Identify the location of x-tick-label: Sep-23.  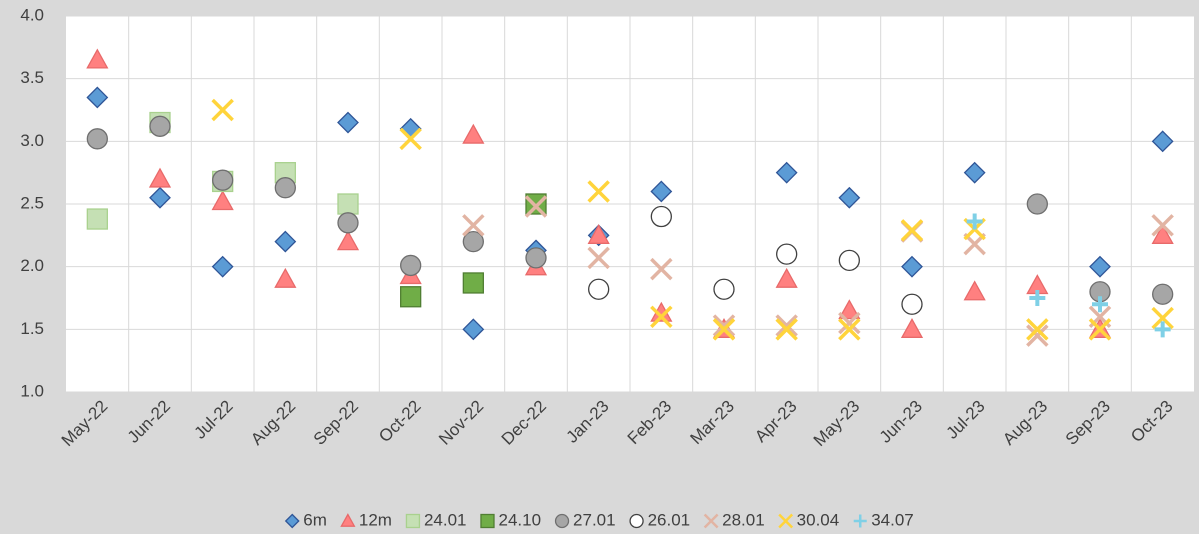
(1088, 423).